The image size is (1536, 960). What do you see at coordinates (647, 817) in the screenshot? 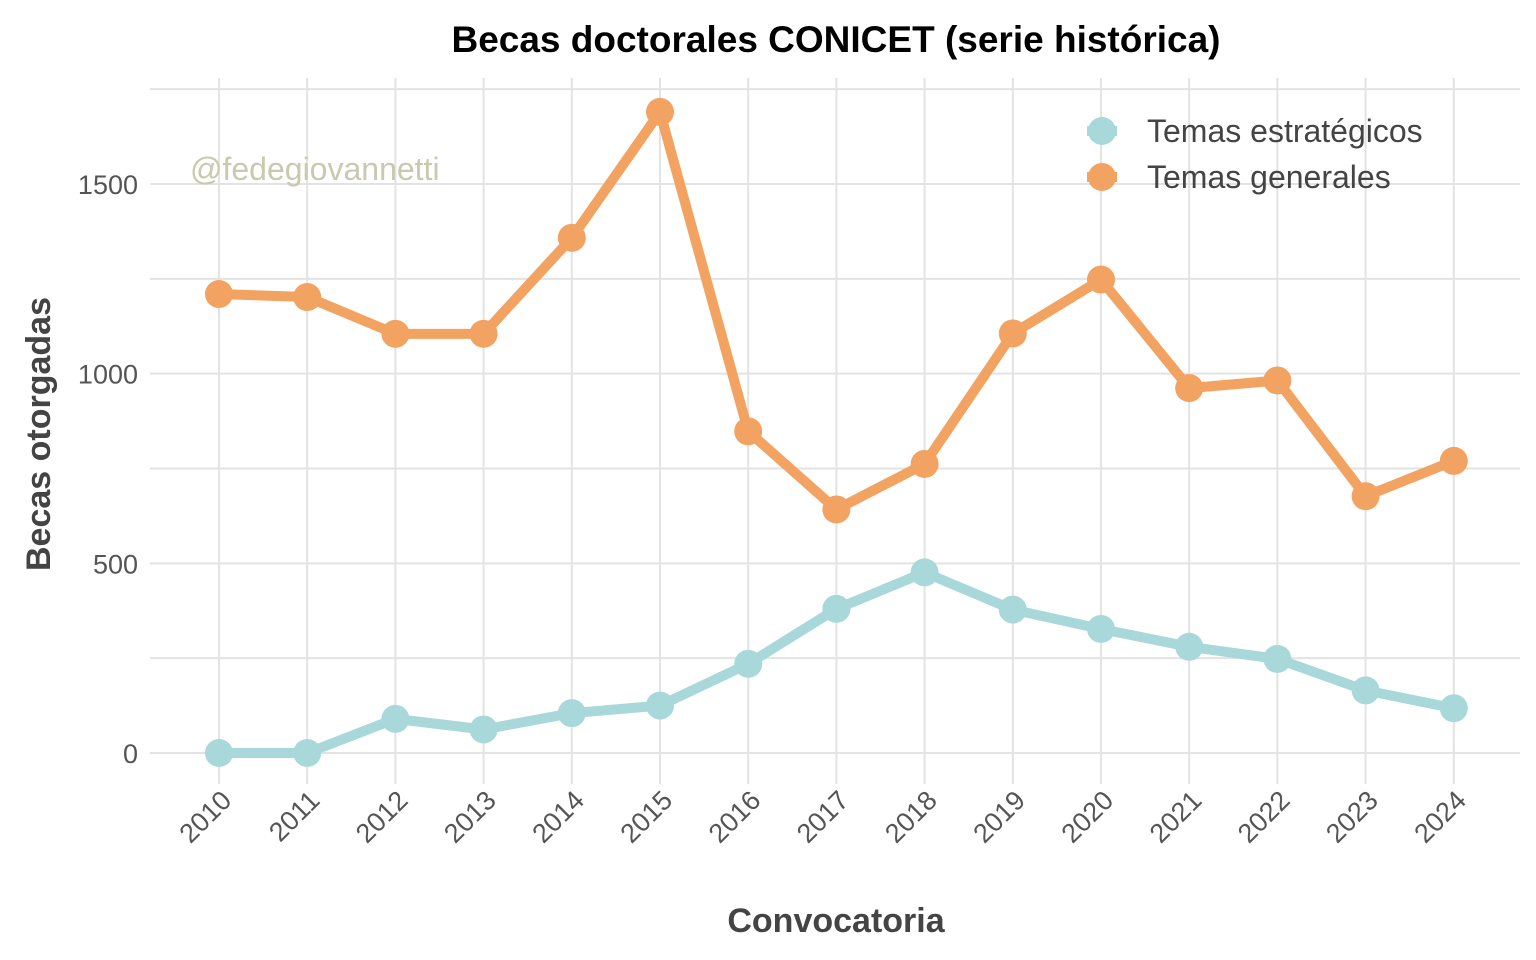
I see `x-tick-label: 2015` at bounding box center [647, 817].